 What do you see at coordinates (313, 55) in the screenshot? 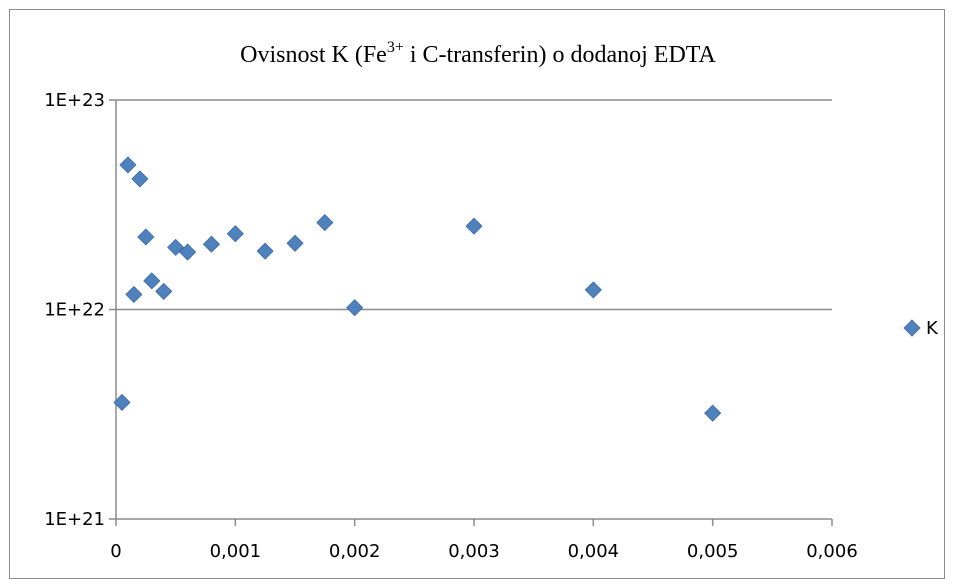
I see `chart-title-part-before: Ovisnost K (Fe` at bounding box center [313, 55].